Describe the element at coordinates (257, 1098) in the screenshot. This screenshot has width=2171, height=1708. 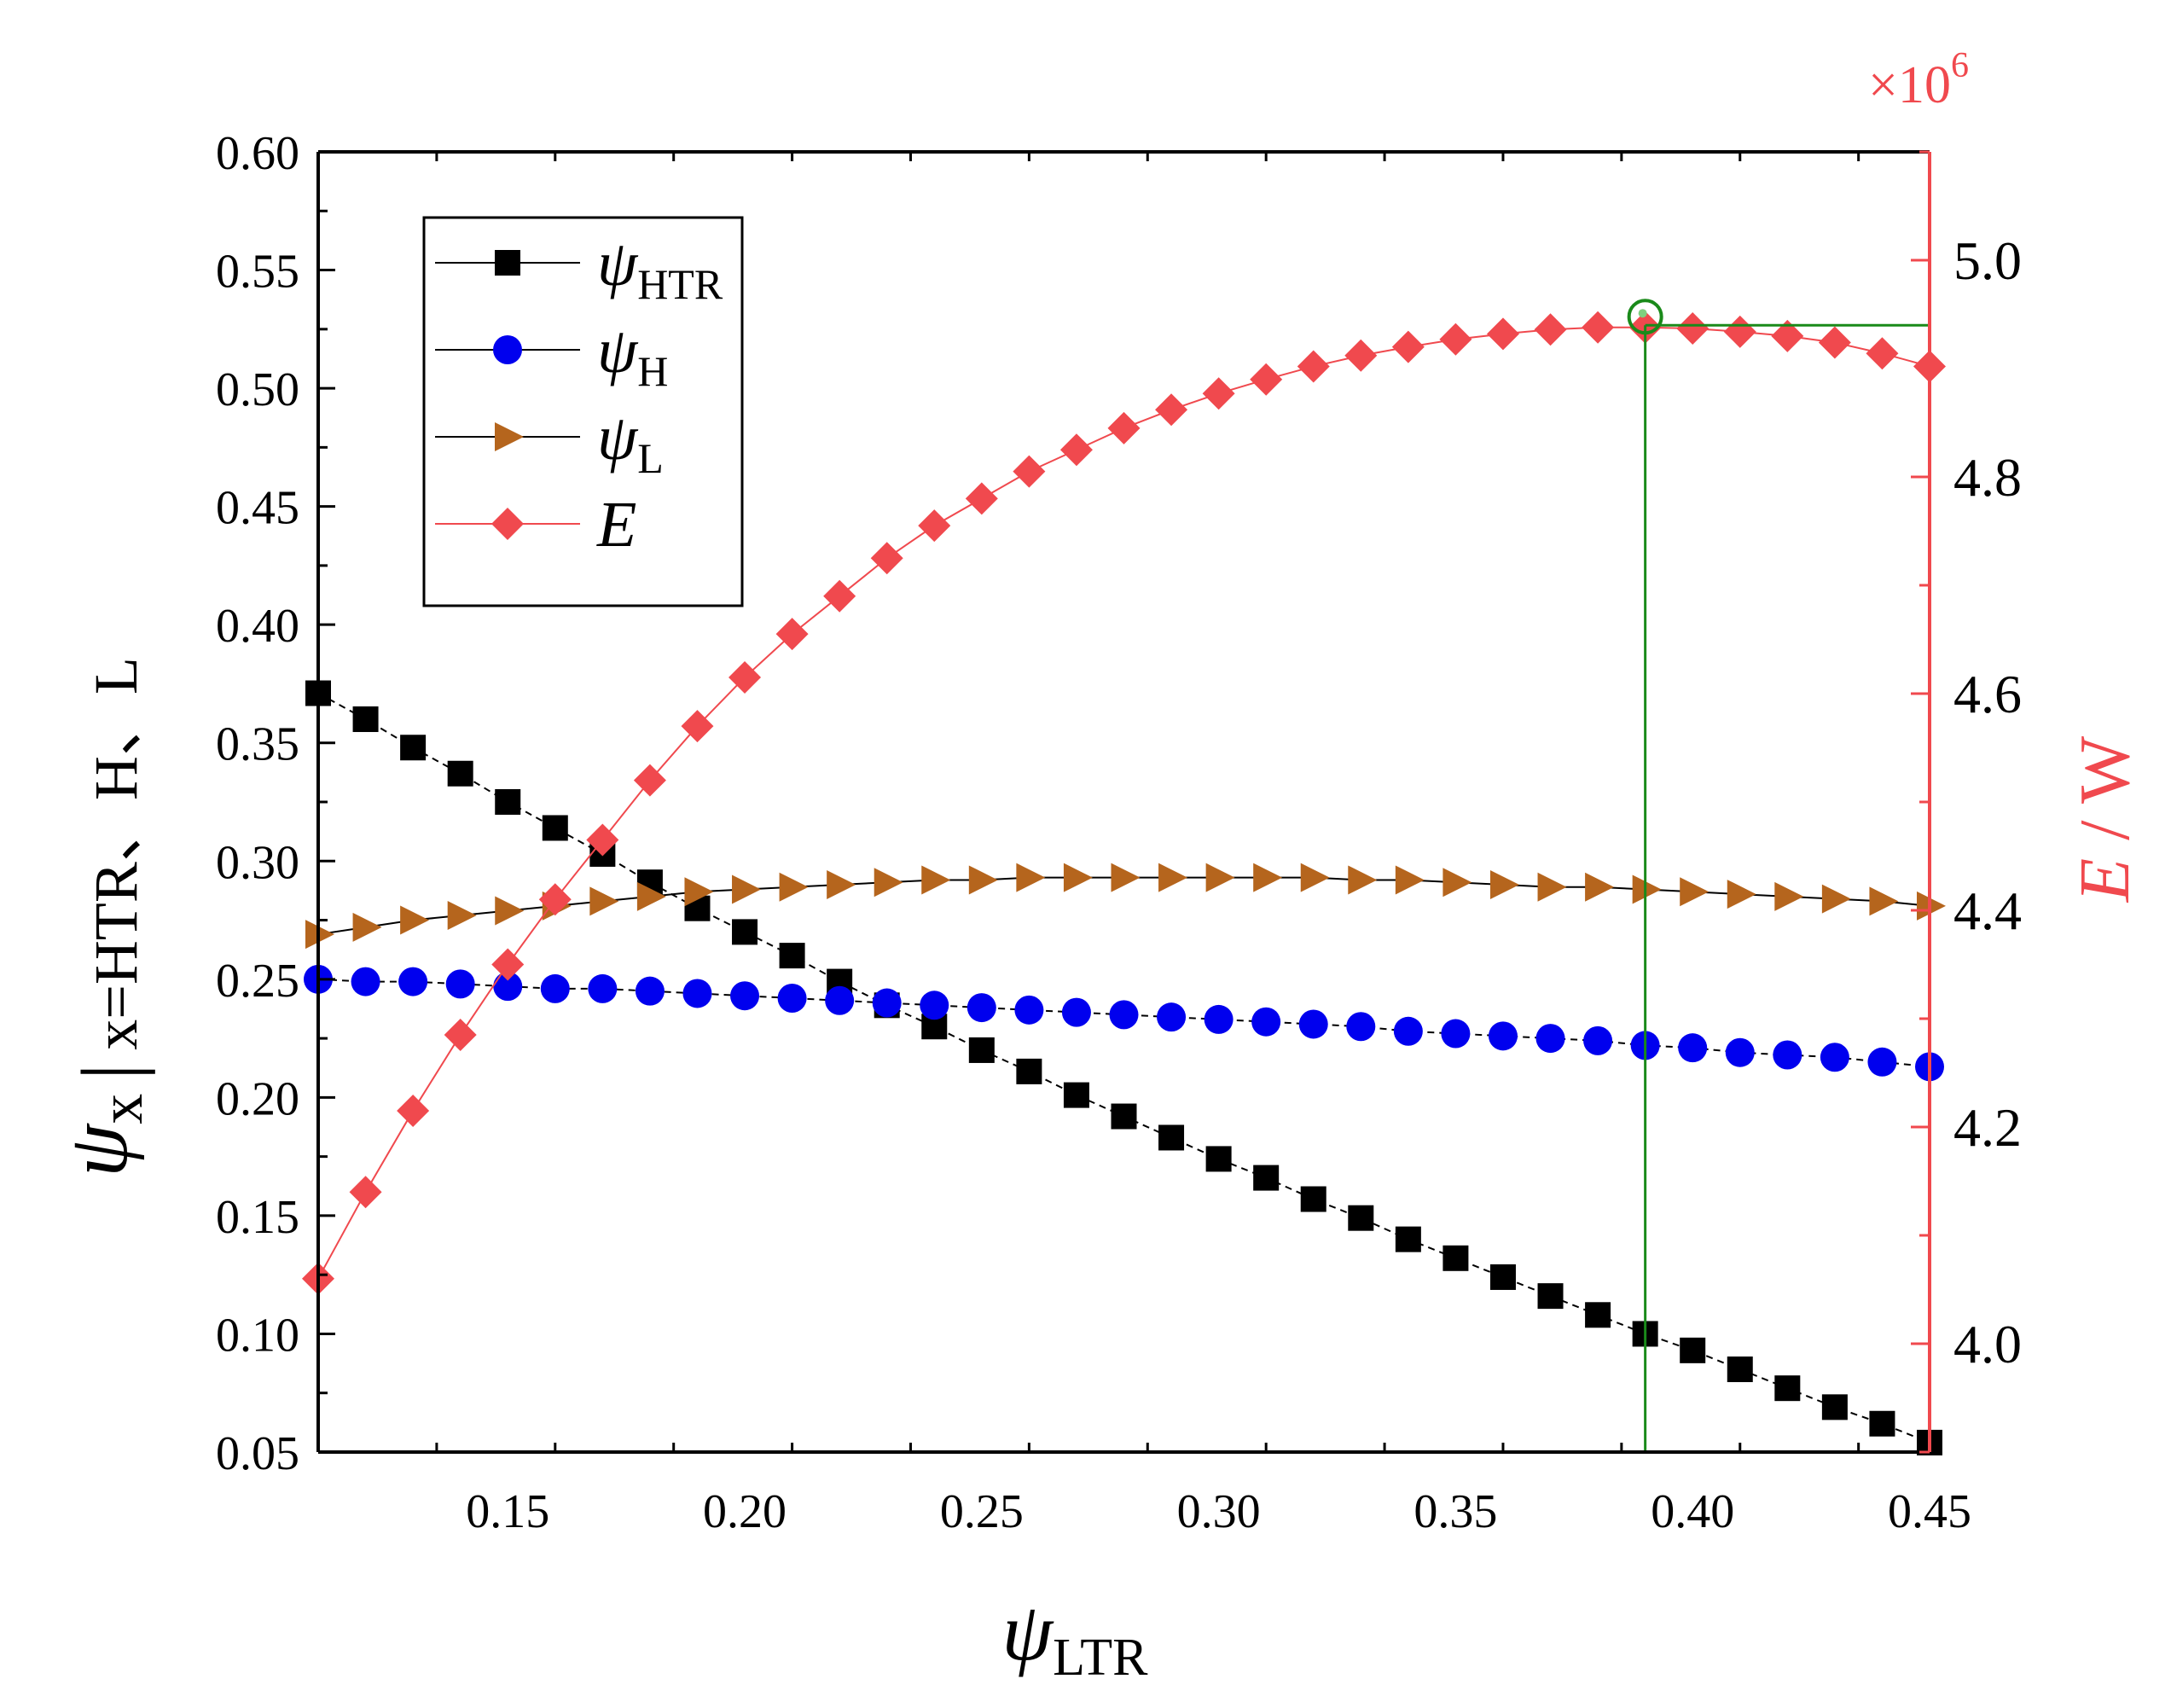
I see `y-left-tick-label: 0.20` at that location.